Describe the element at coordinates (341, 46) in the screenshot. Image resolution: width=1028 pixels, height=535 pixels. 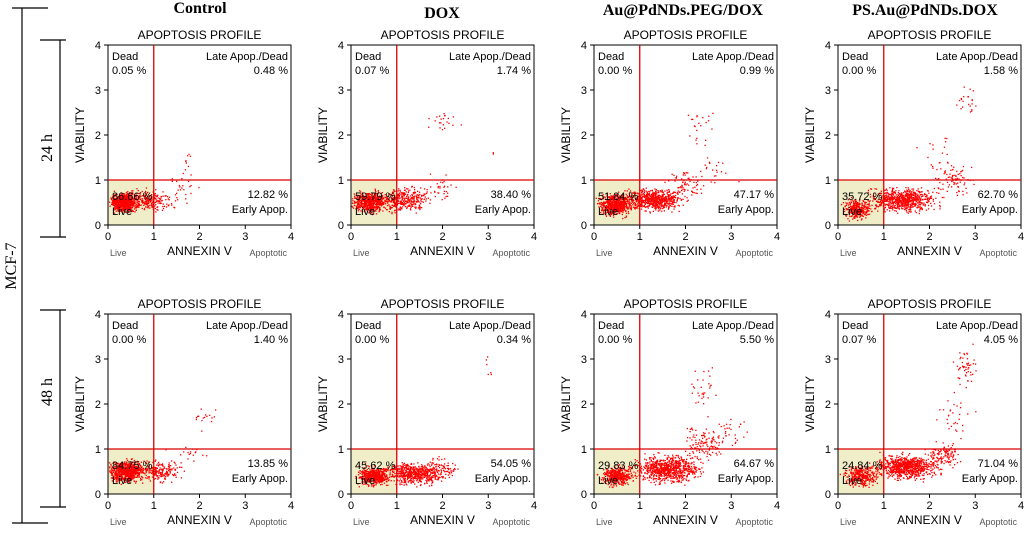
I see `y-tick-label: 4` at that location.